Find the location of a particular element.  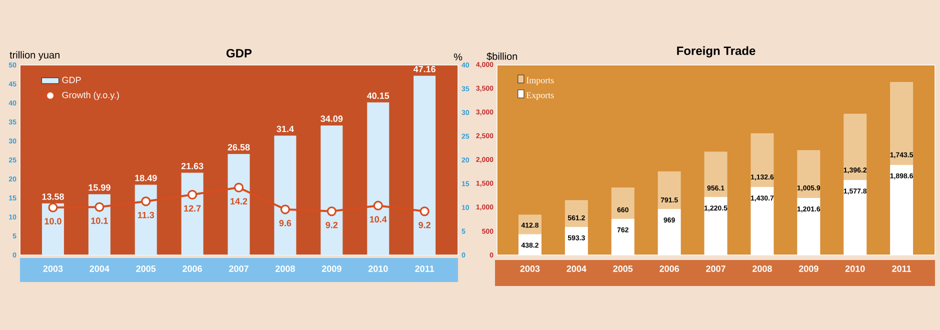

y-axis-title: trillion yuan is located at coordinates (35, 55).